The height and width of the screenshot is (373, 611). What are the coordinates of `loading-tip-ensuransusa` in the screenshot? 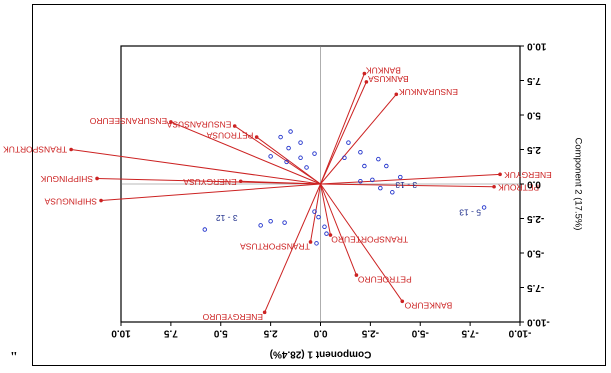 It's located at (234, 126).